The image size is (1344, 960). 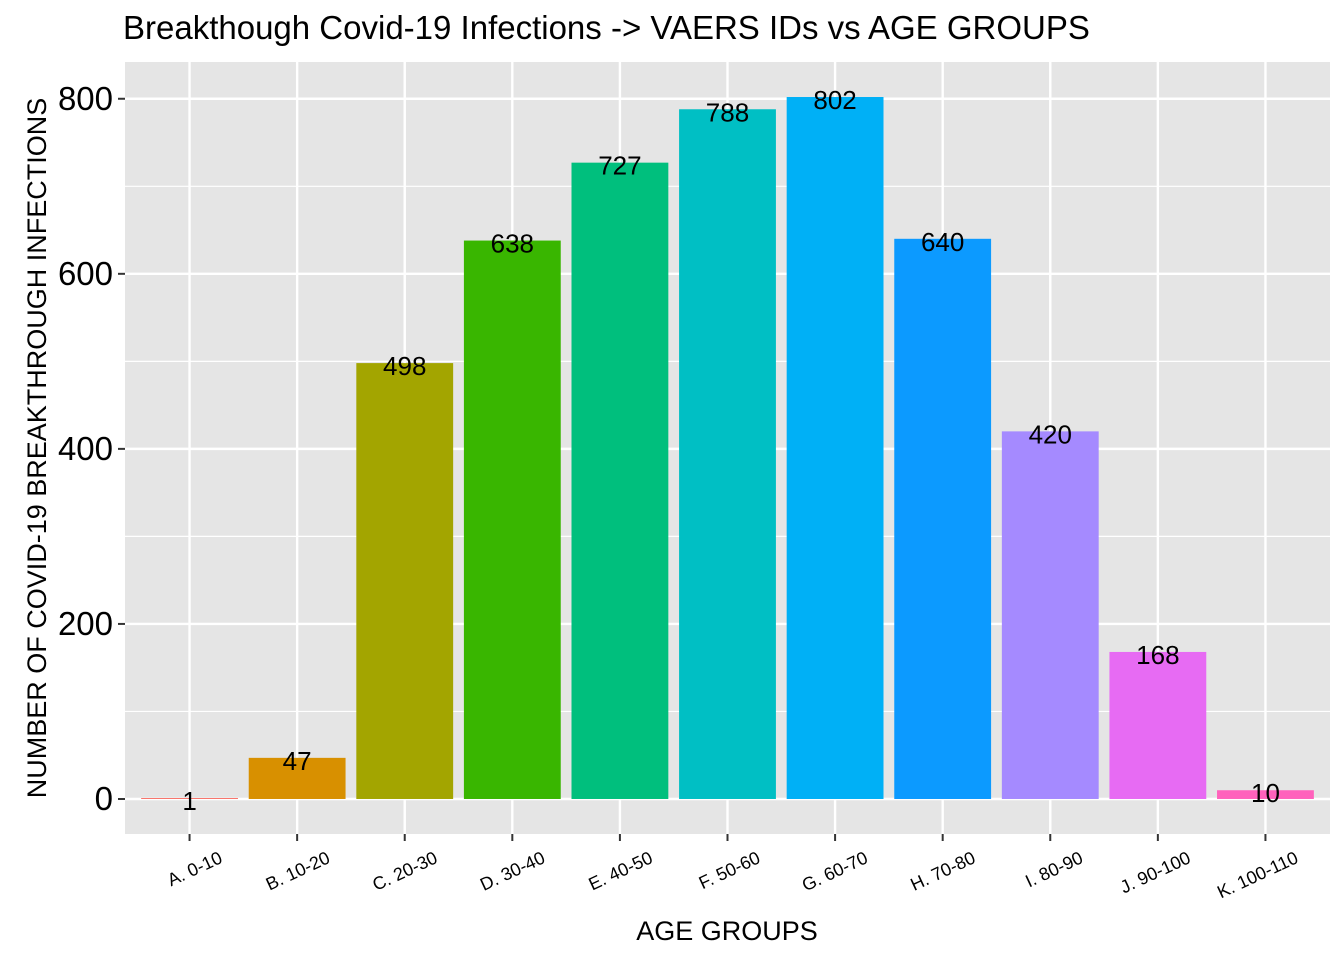 What do you see at coordinates (620, 870) in the screenshot?
I see `x-tick-label: E. 40-50` at bounding box center [620, 870].